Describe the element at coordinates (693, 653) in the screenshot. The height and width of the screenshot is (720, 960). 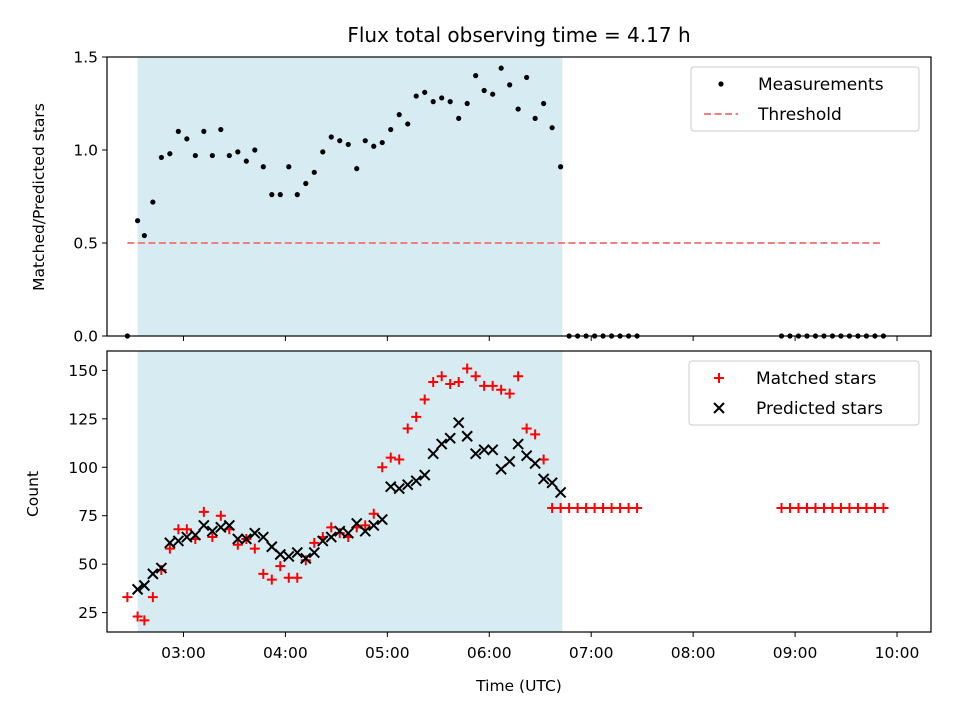
I see `x-tick-label: 08:00` at that location.